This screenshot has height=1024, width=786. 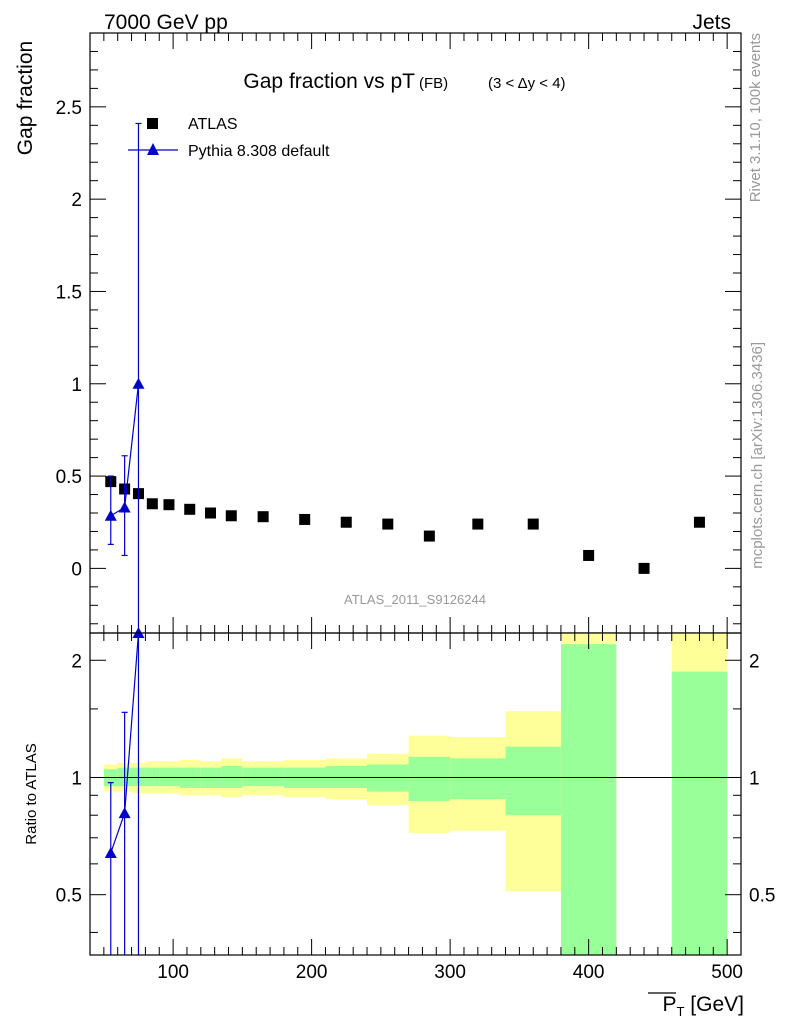 I want to click on ratio-ytick-label-right: 2, so click(x=754, y=661).